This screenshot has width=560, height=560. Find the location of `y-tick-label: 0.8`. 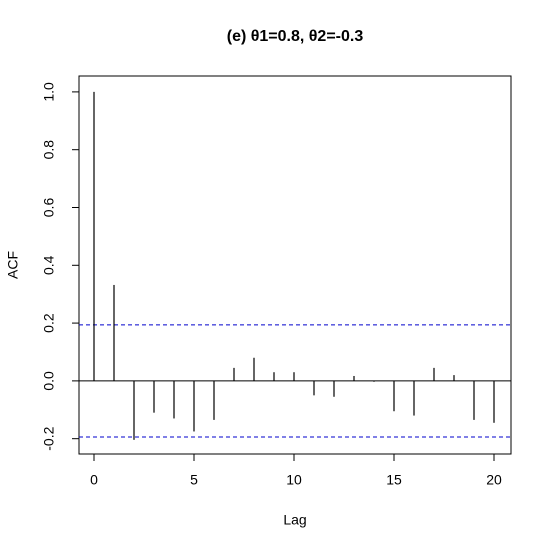

y-tick-label: 0.8 is located at coordinates (49, 150).